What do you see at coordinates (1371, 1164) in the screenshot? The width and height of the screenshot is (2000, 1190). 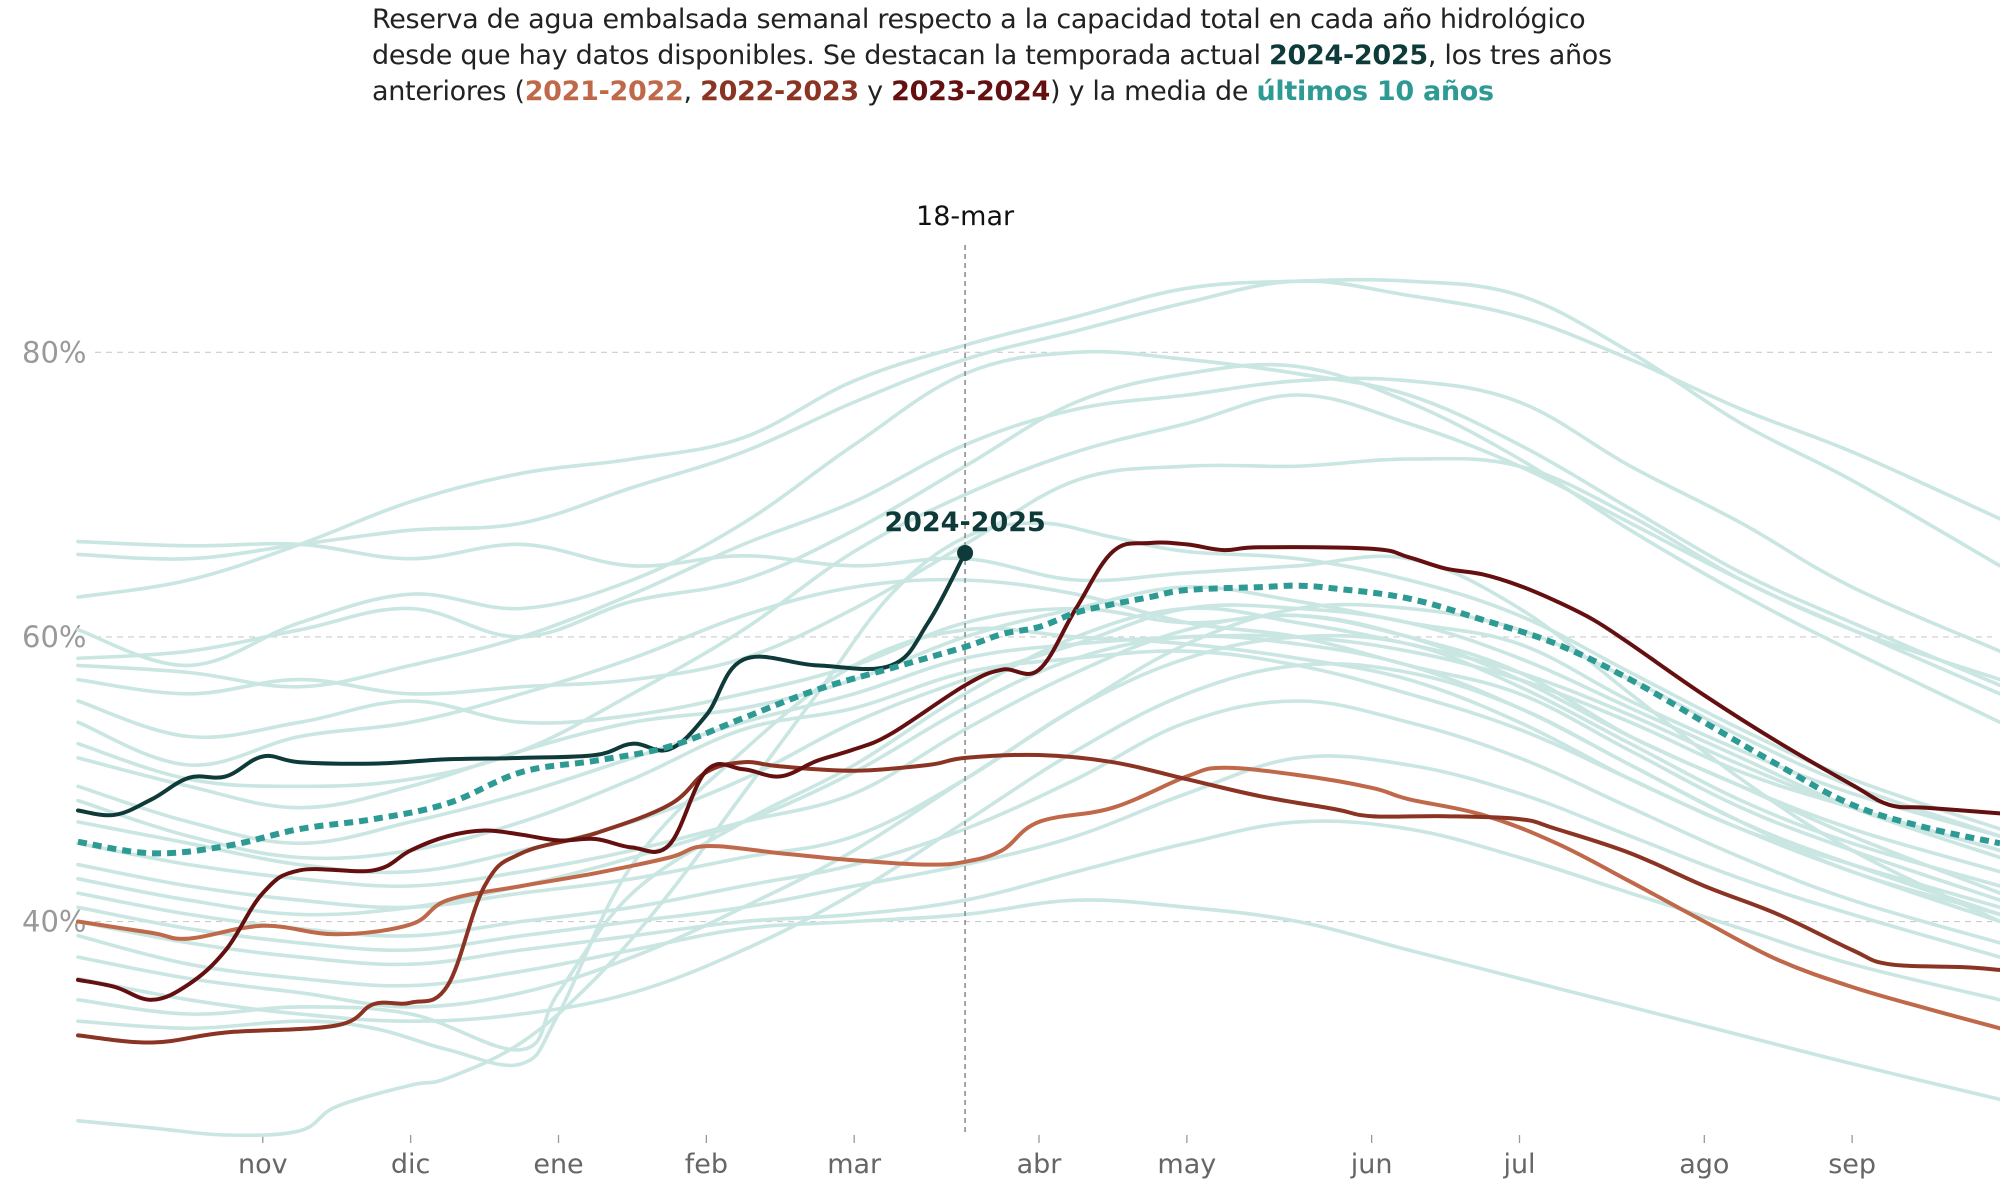 I see `x-tick-label: jun` at bounding box center [1371, 1164].